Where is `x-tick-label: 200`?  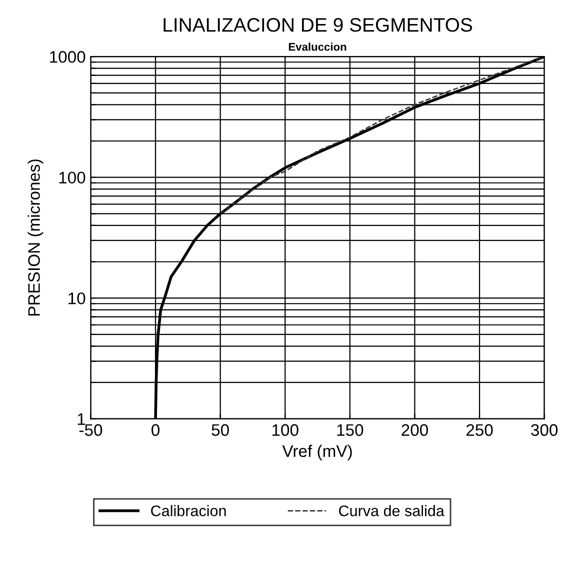
x-tick-label: 200 is located at coordinates (415, 430).